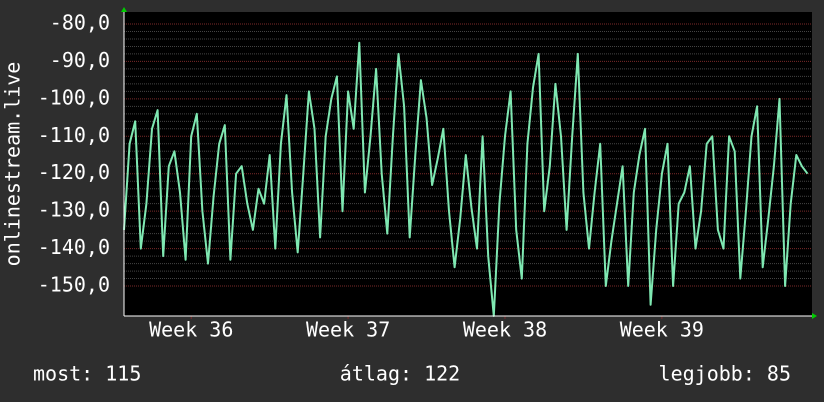  Describe the element at coordinates (87, 374) in the screenshot. I see `footer-current: most: 115` at that location.